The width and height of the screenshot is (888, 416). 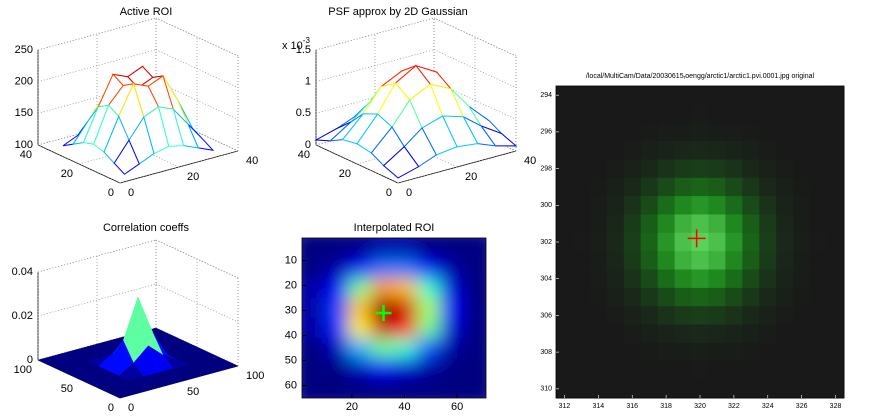 What do you see at coordinates (308, 145) in the screenshot?
I see `z-tick-label: 0` at bounding box center [308, 145].